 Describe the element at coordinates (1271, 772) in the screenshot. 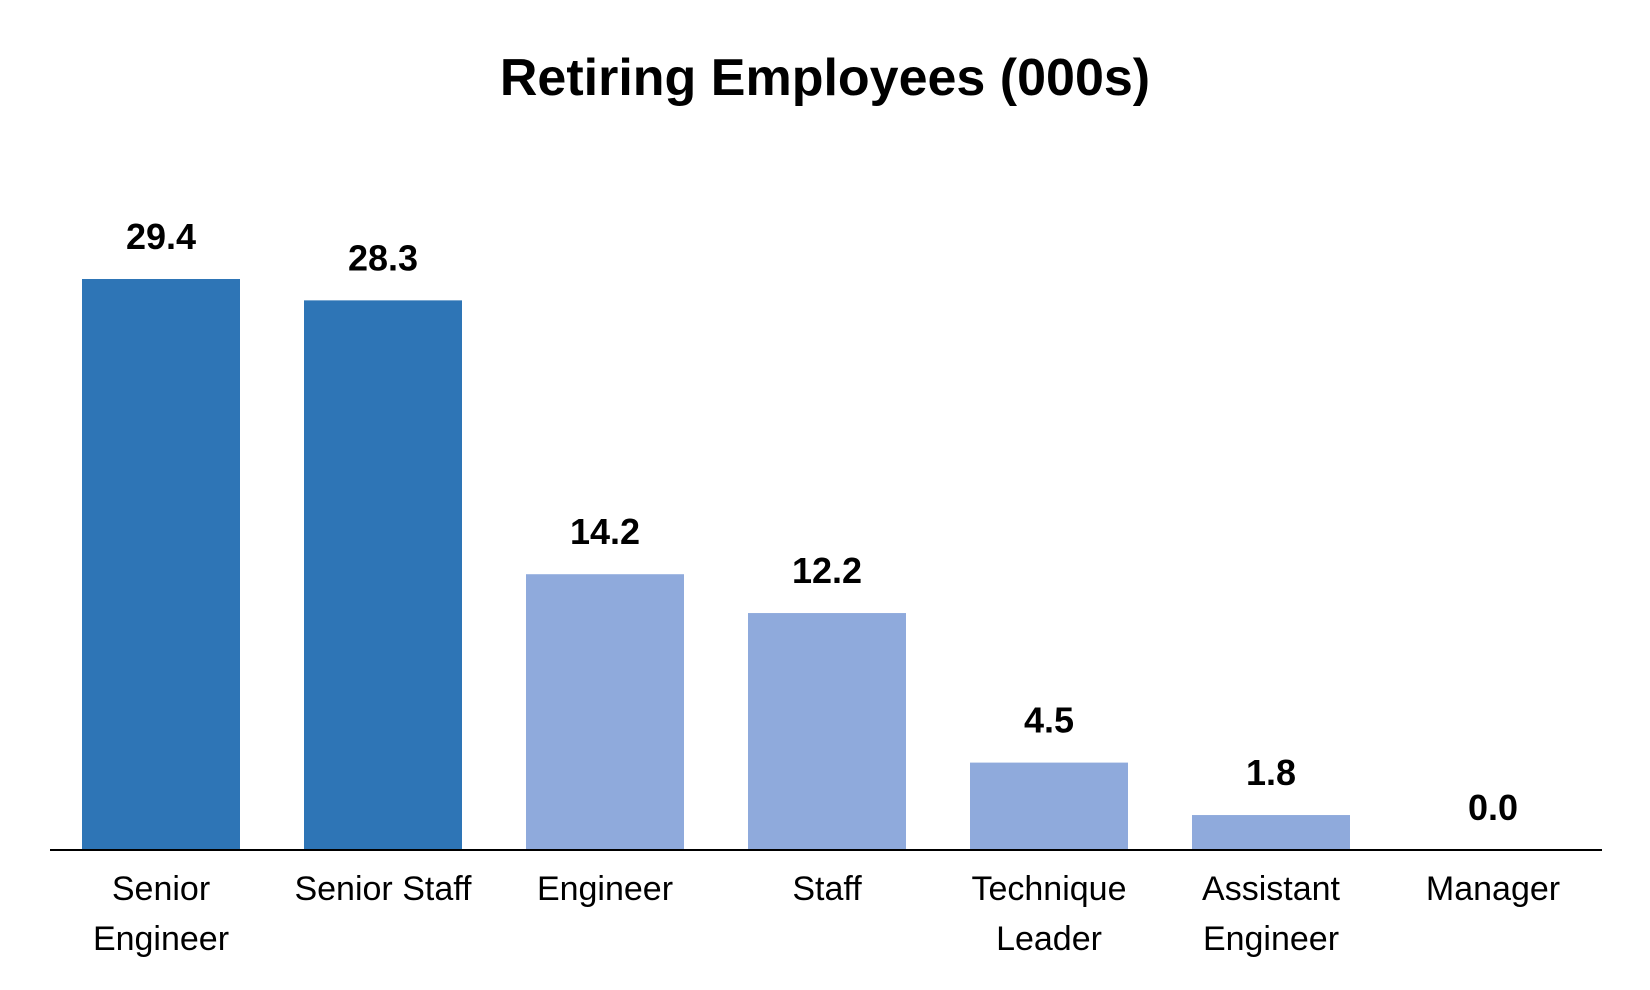

I see `bar-value-label: 1.8` at that location.